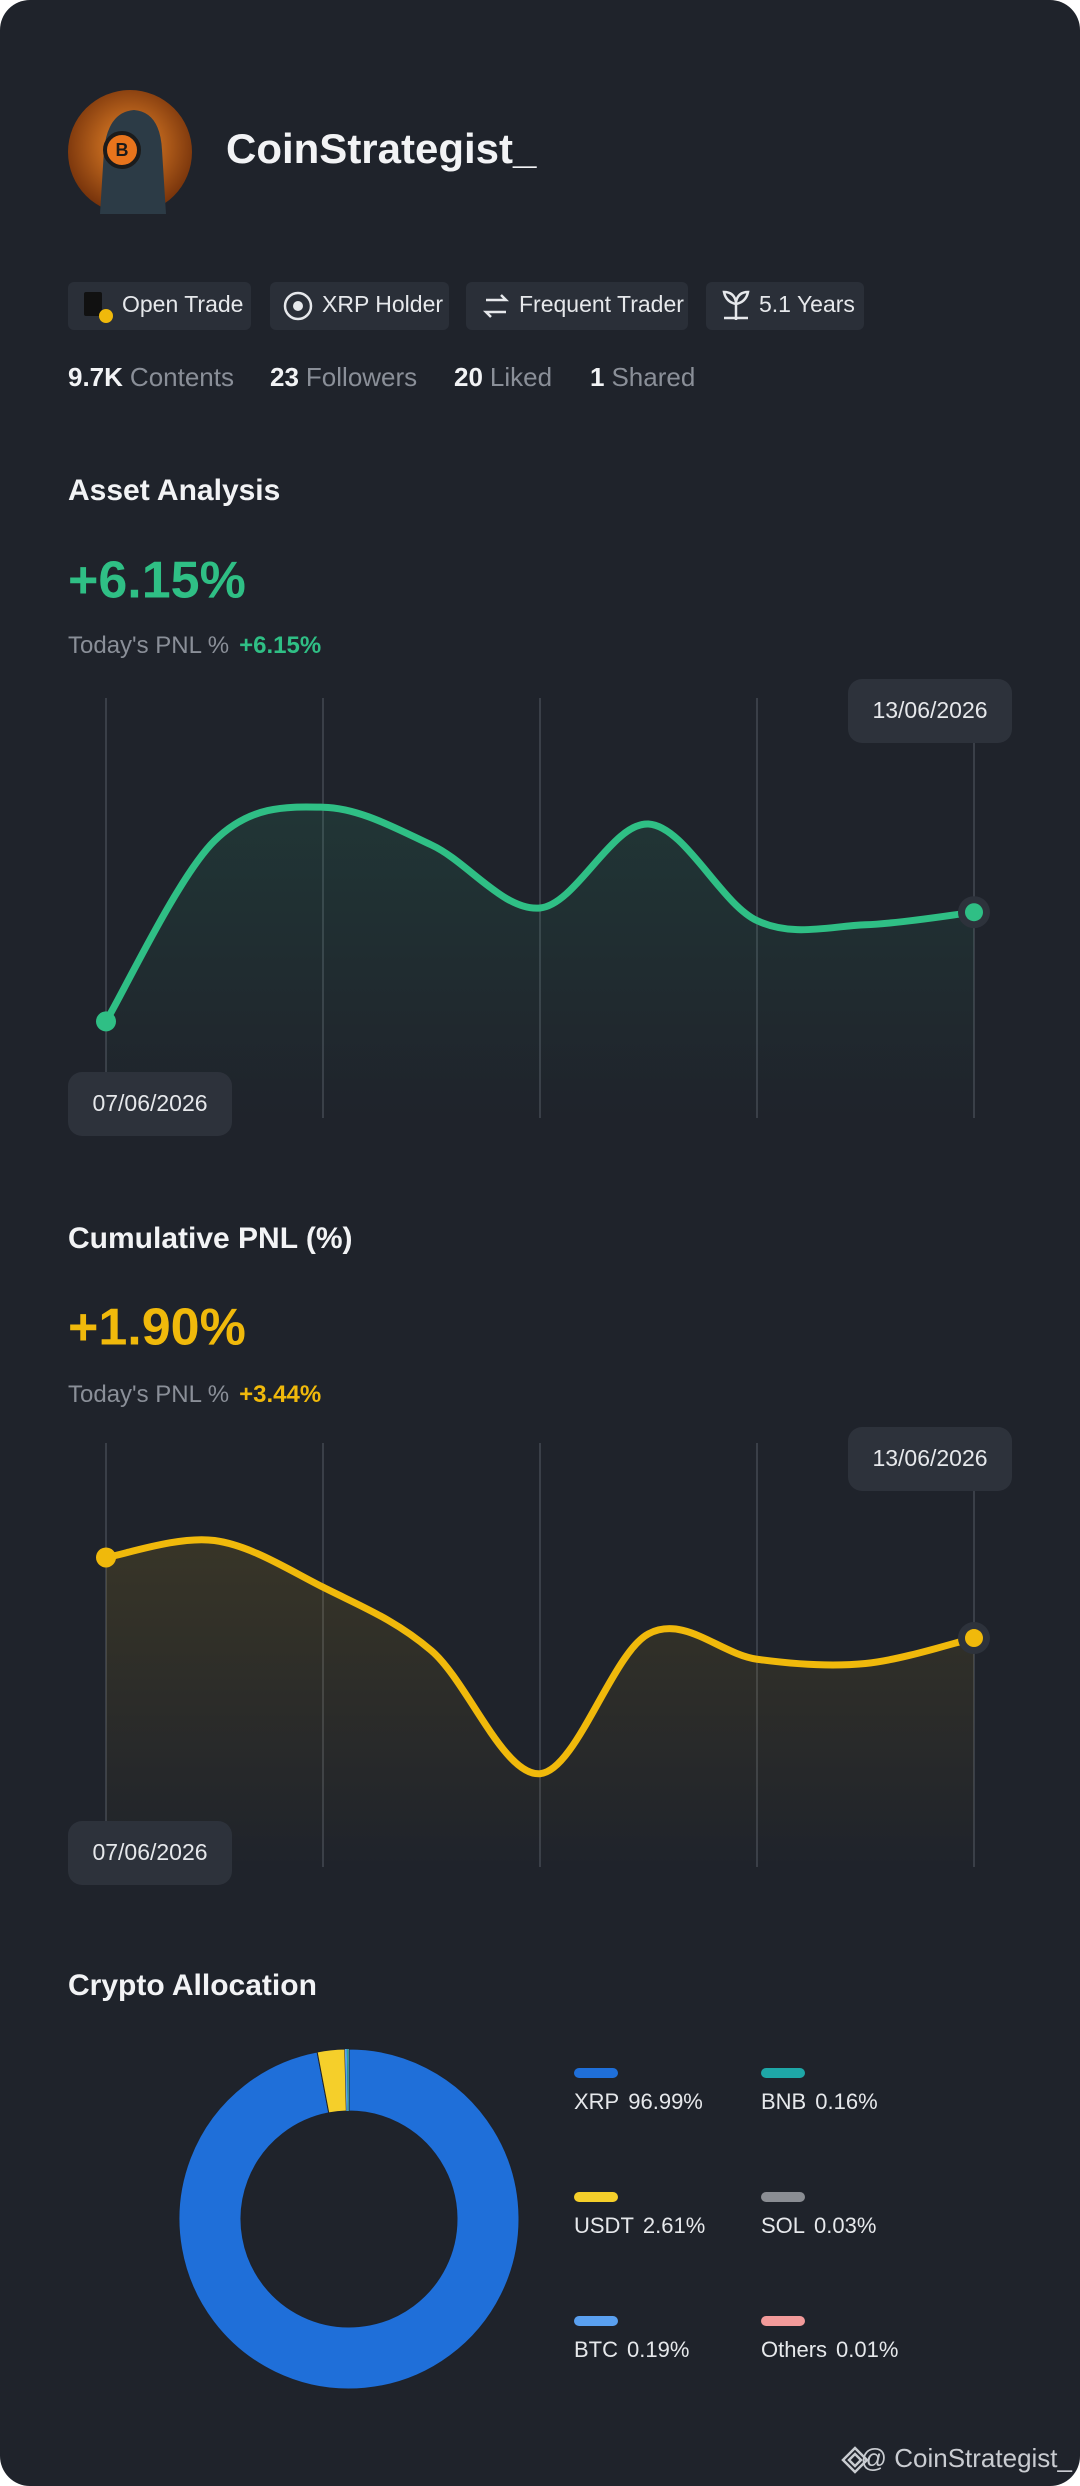  Describe the element at coordinates (361, 377) in the screenshot. I see `stat-label: Followers` at that location.